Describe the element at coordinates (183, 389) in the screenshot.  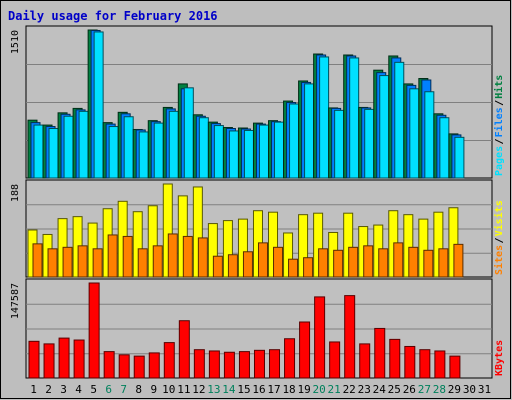
I see `x-tick-label: 11` at that location.